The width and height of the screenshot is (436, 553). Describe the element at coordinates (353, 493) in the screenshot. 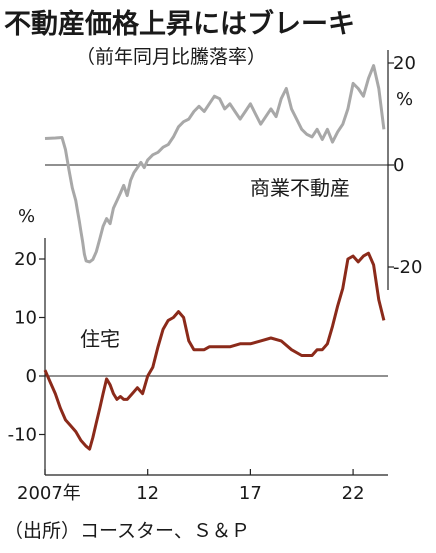

I see `x-tick-label: 22` at that location.